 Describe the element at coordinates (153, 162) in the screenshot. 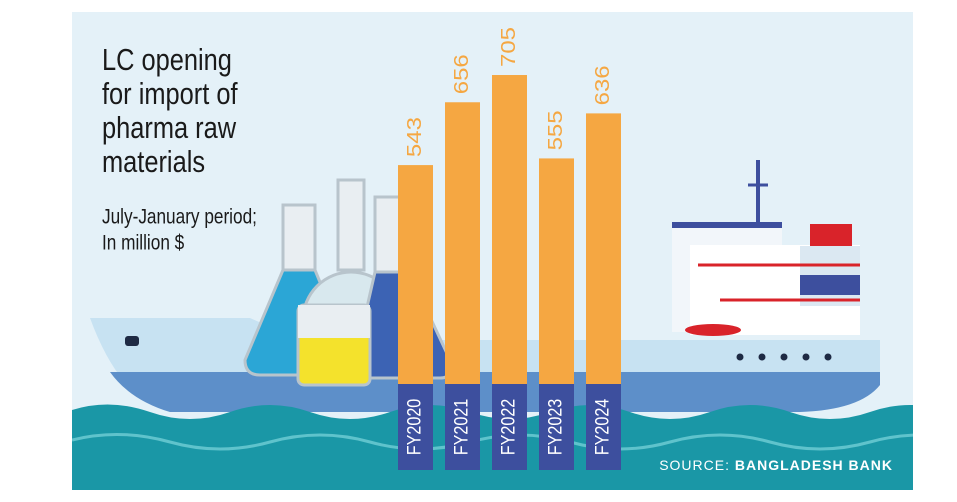

I see `title-line: materials` at that location.